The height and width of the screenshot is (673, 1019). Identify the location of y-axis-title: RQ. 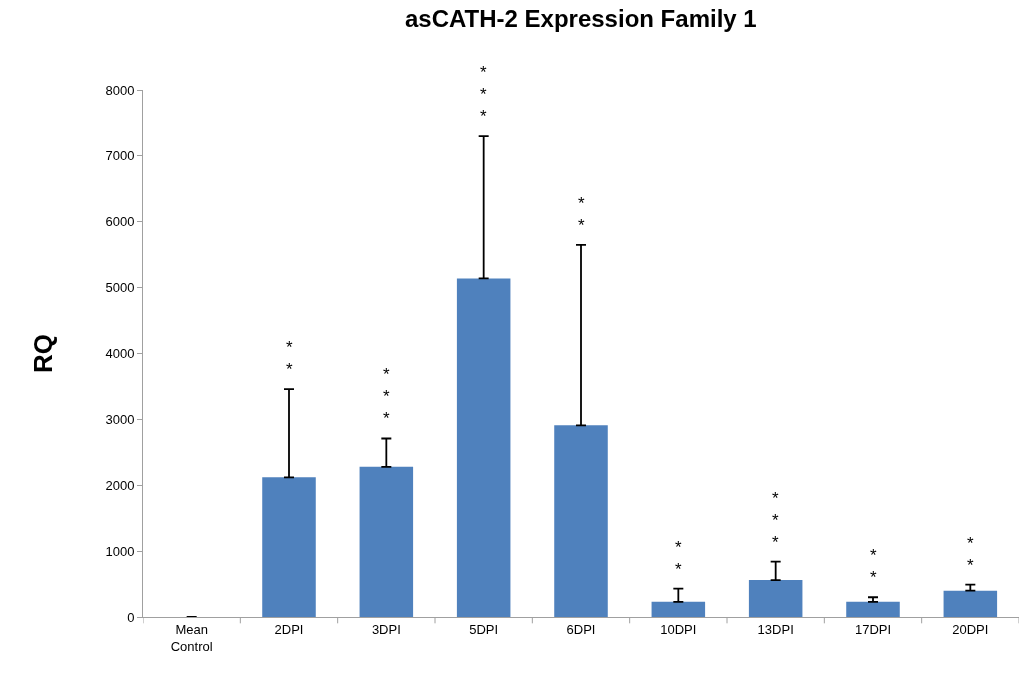
(42, 353).